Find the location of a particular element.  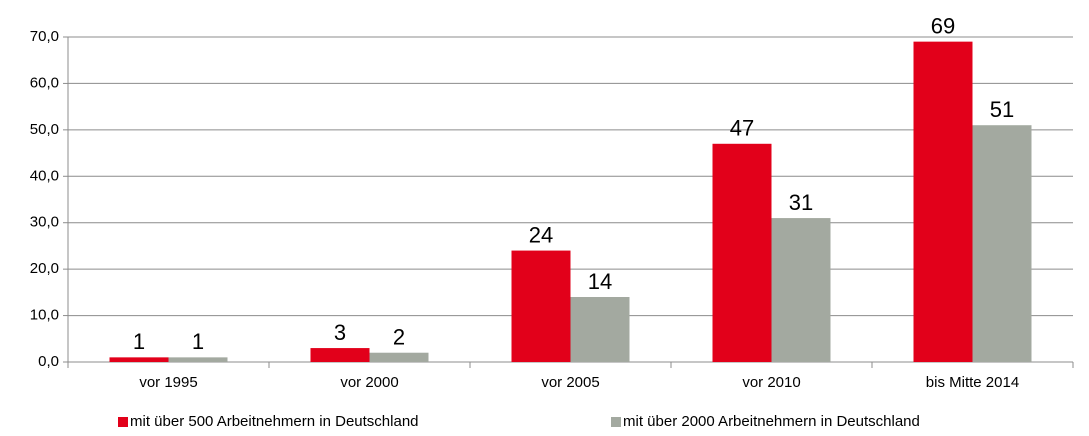

data-label: 14 is located at coordinates (600, 281).